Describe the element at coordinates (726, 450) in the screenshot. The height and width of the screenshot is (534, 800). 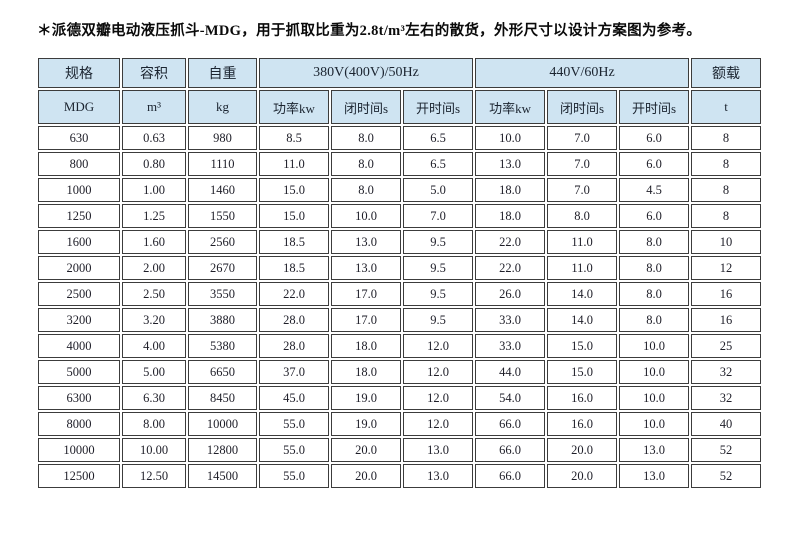
I see `table-cell: 52` at that location.